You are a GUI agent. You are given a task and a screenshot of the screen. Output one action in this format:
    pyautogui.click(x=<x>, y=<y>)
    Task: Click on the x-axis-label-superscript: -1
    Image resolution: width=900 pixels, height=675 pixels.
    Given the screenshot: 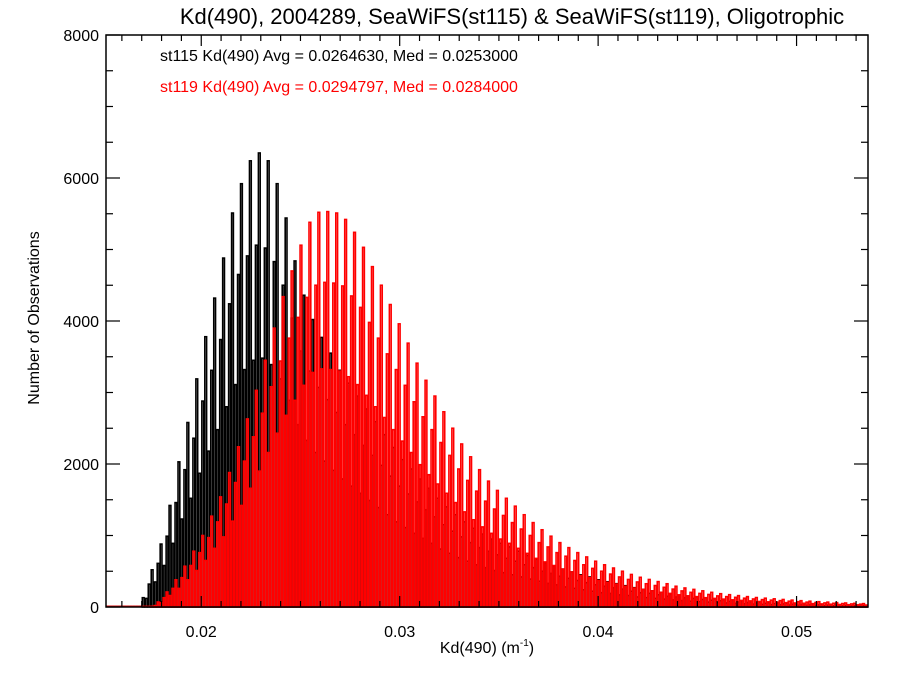 What is the action you would take?
    pyautogui.click(x=524, y=643)
    